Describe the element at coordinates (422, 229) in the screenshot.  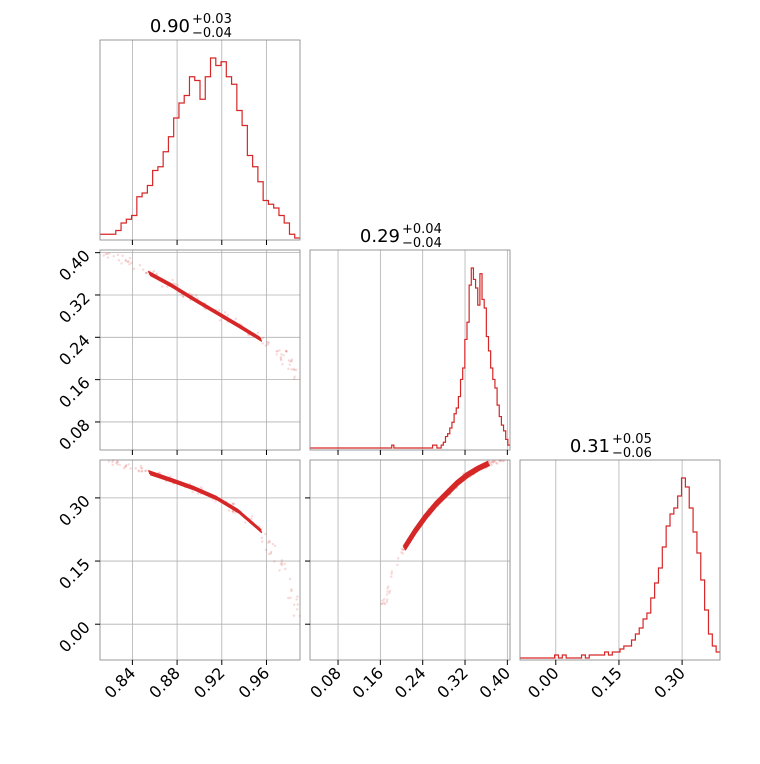
I see `title-plus: +0.04` at that location.